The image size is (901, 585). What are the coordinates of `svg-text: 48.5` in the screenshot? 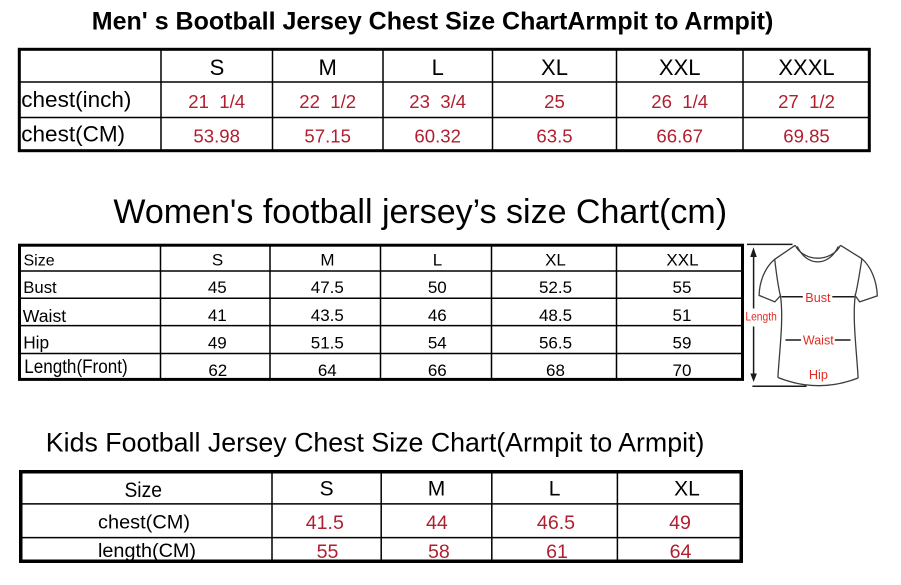 It's located at (555, 315).